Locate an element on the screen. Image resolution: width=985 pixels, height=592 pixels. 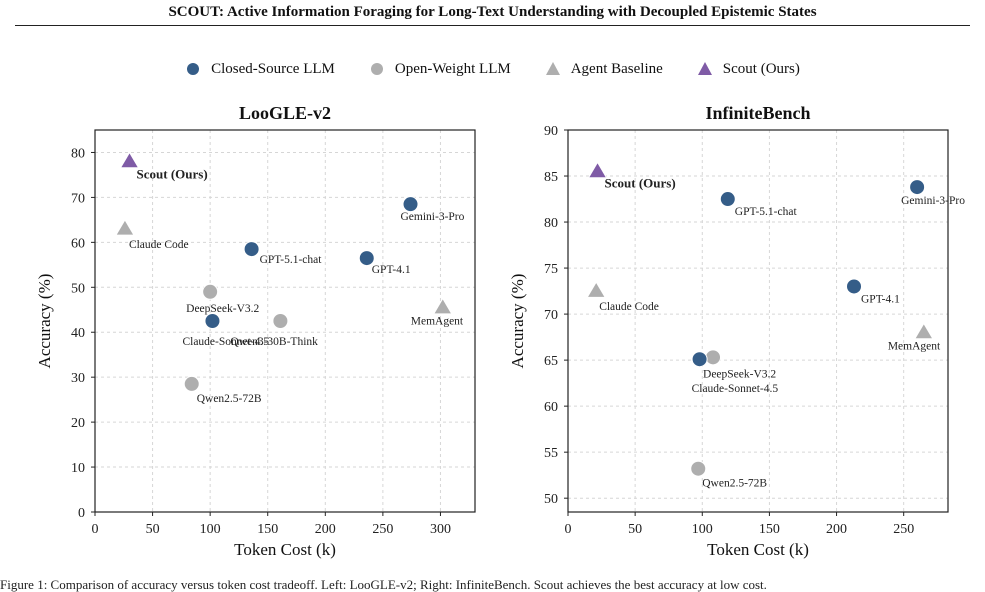
y-tick-label: 10 is located at coordinates (78, 468).